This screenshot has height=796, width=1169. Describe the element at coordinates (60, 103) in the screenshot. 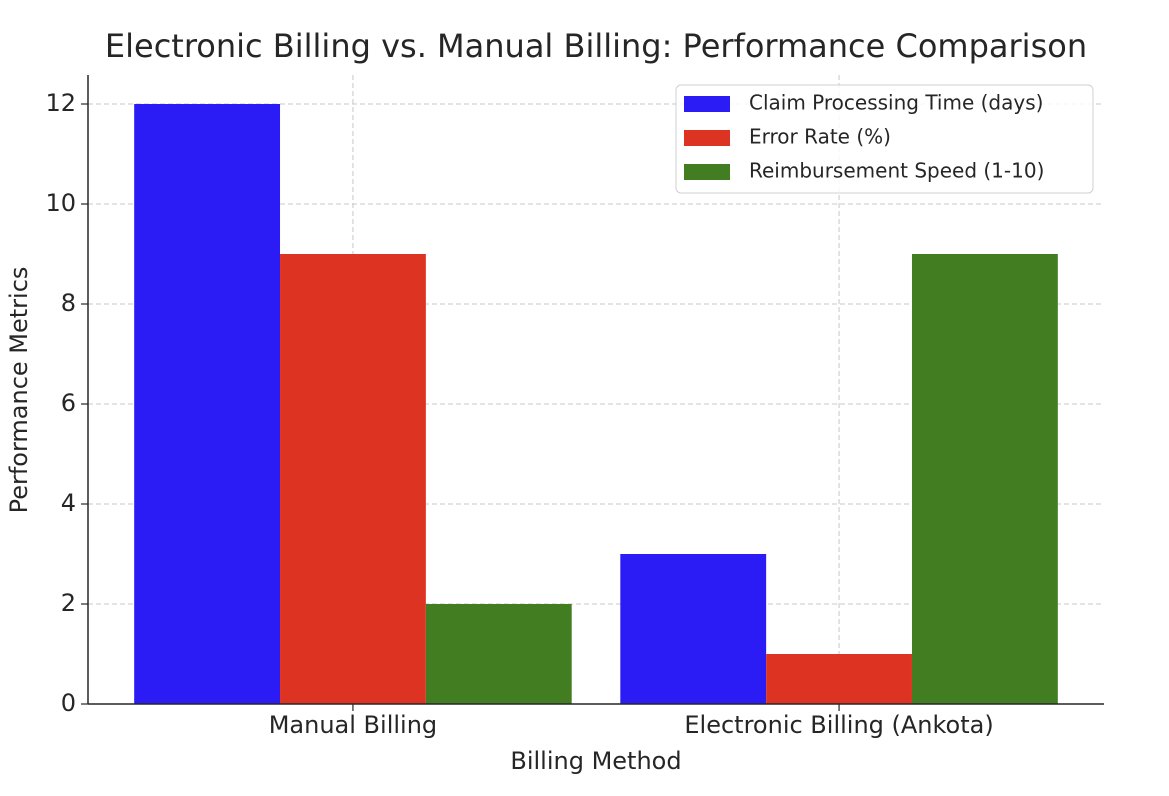

I see `y-tick-label: 12` at that location.